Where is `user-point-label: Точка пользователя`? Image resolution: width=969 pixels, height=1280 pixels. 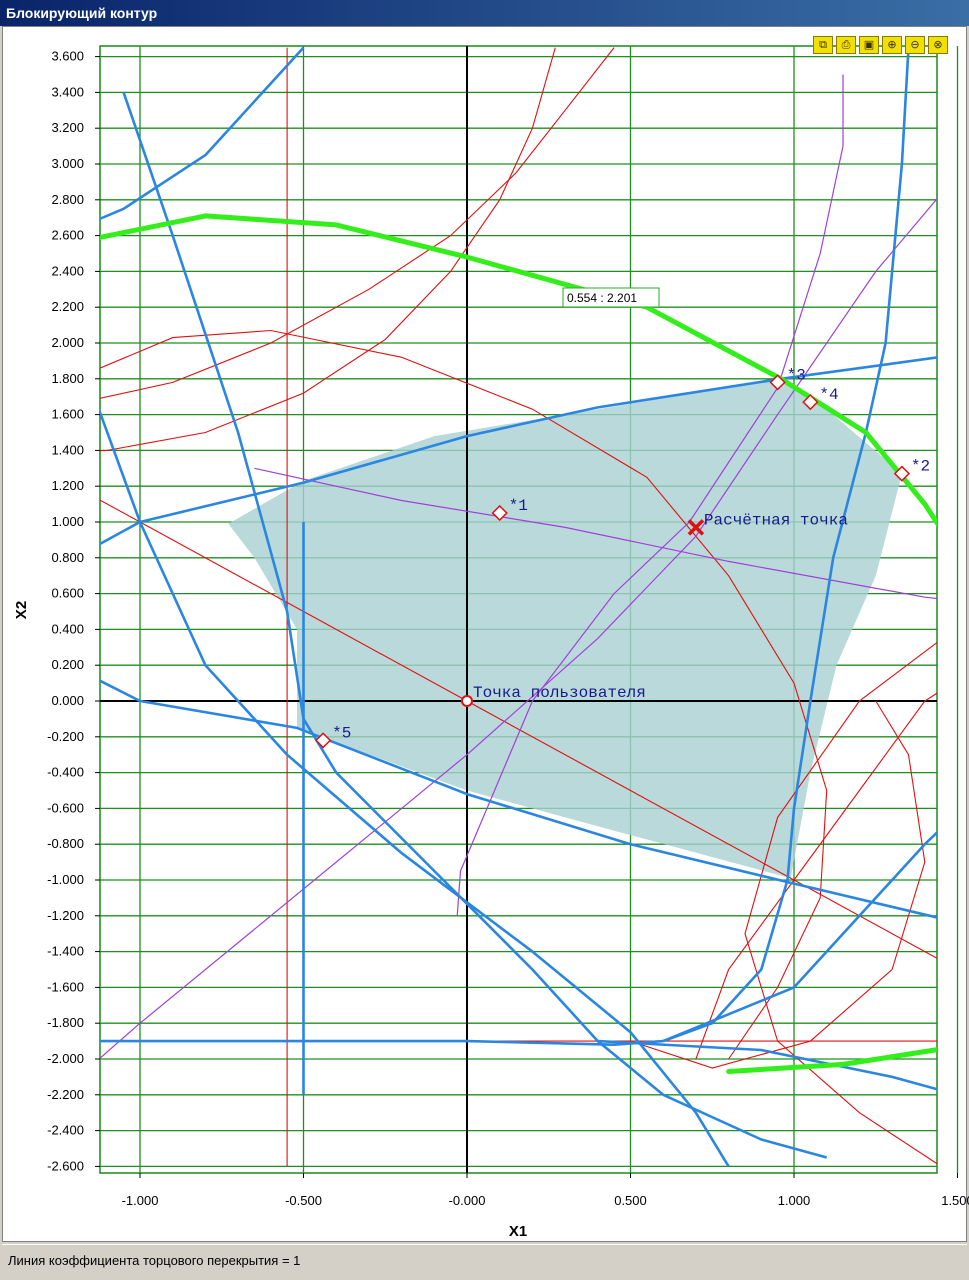 user-point-label: Точка пользователя is located at coordinates (559, 693).